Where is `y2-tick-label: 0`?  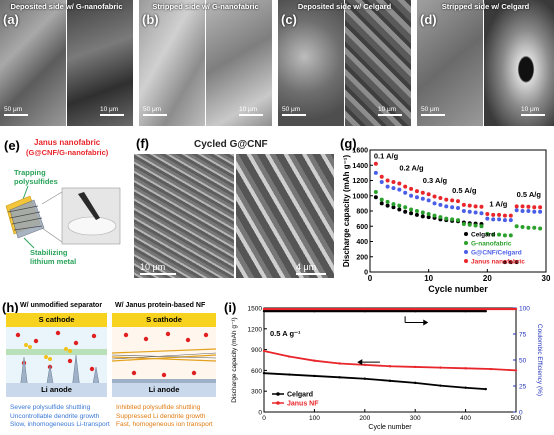
y2-tick-label: 0 is located at coordinates (521, 413).